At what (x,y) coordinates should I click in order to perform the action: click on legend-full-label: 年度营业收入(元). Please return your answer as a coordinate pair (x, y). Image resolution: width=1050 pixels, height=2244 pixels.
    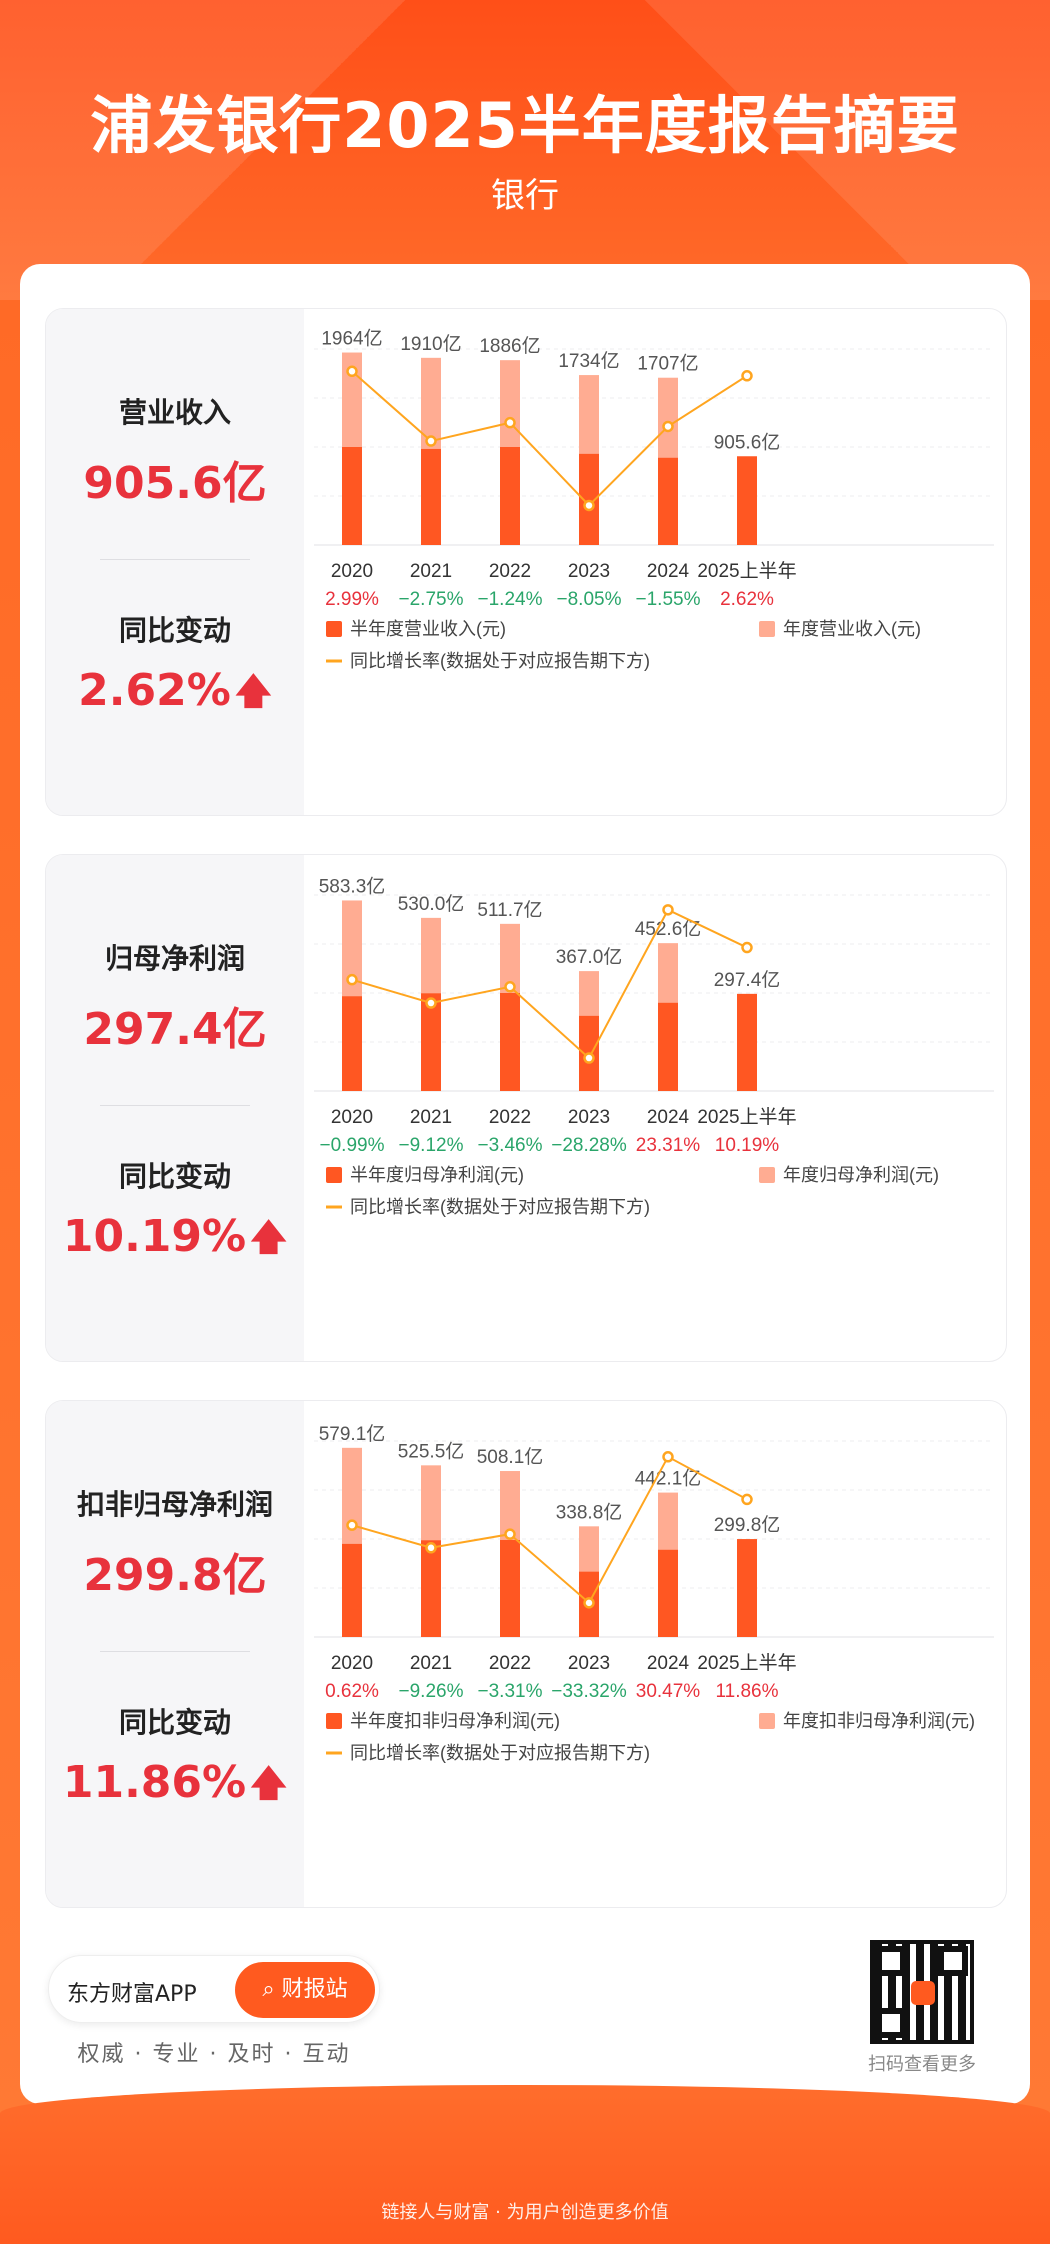
    Looking at the image, I should click on (852, 629).